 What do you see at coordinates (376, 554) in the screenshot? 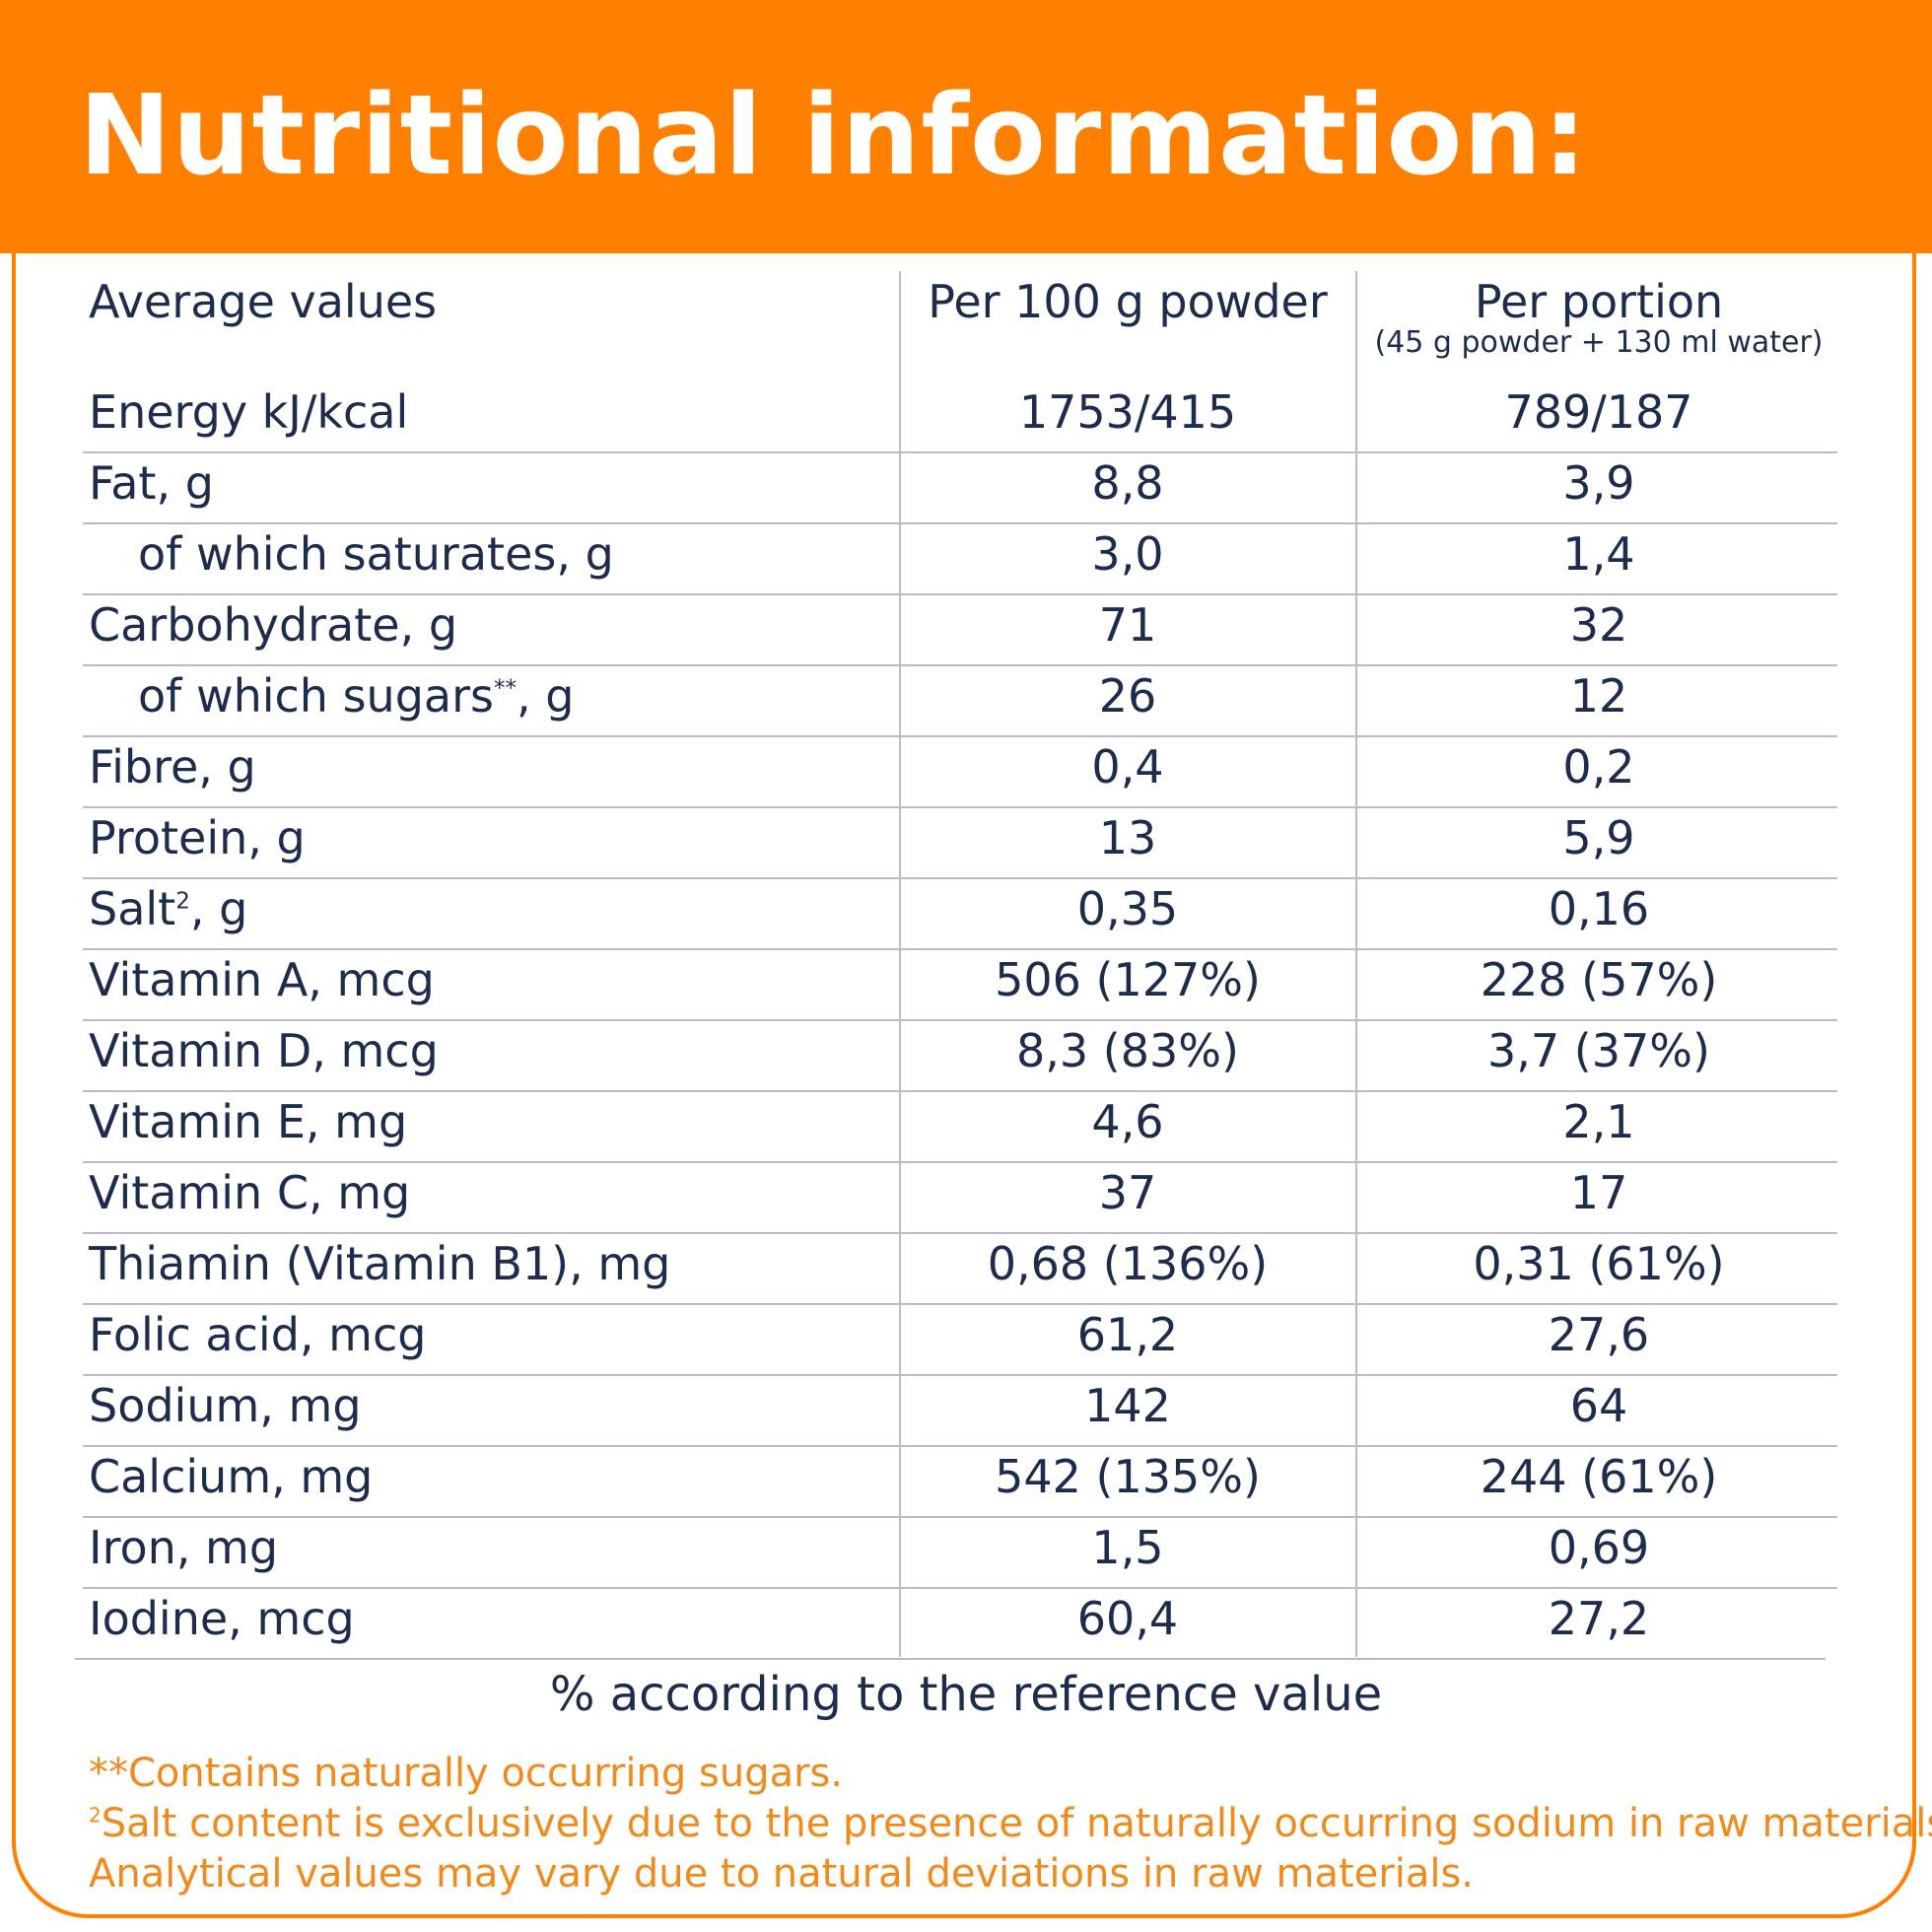
I see `row-label-text: of which saturates, g` at bounding box center [376, 554].